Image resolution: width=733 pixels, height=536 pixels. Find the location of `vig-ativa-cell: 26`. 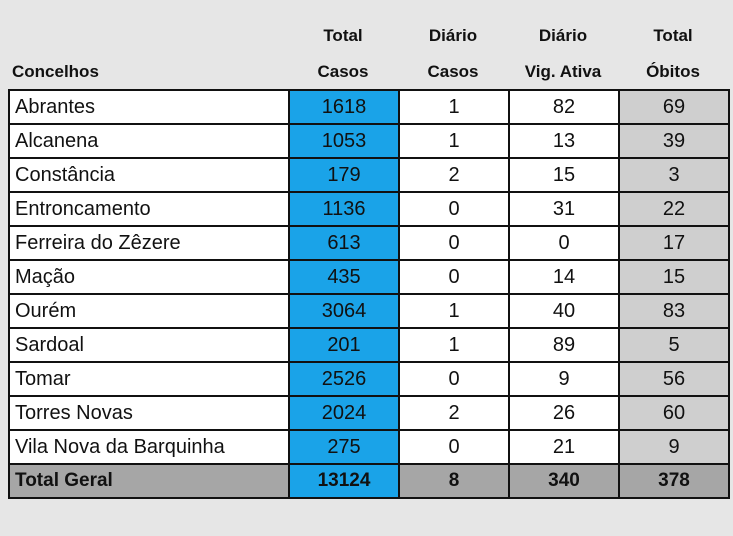

vig-ativa-cell: 26 is located at coordinates (564, 413).